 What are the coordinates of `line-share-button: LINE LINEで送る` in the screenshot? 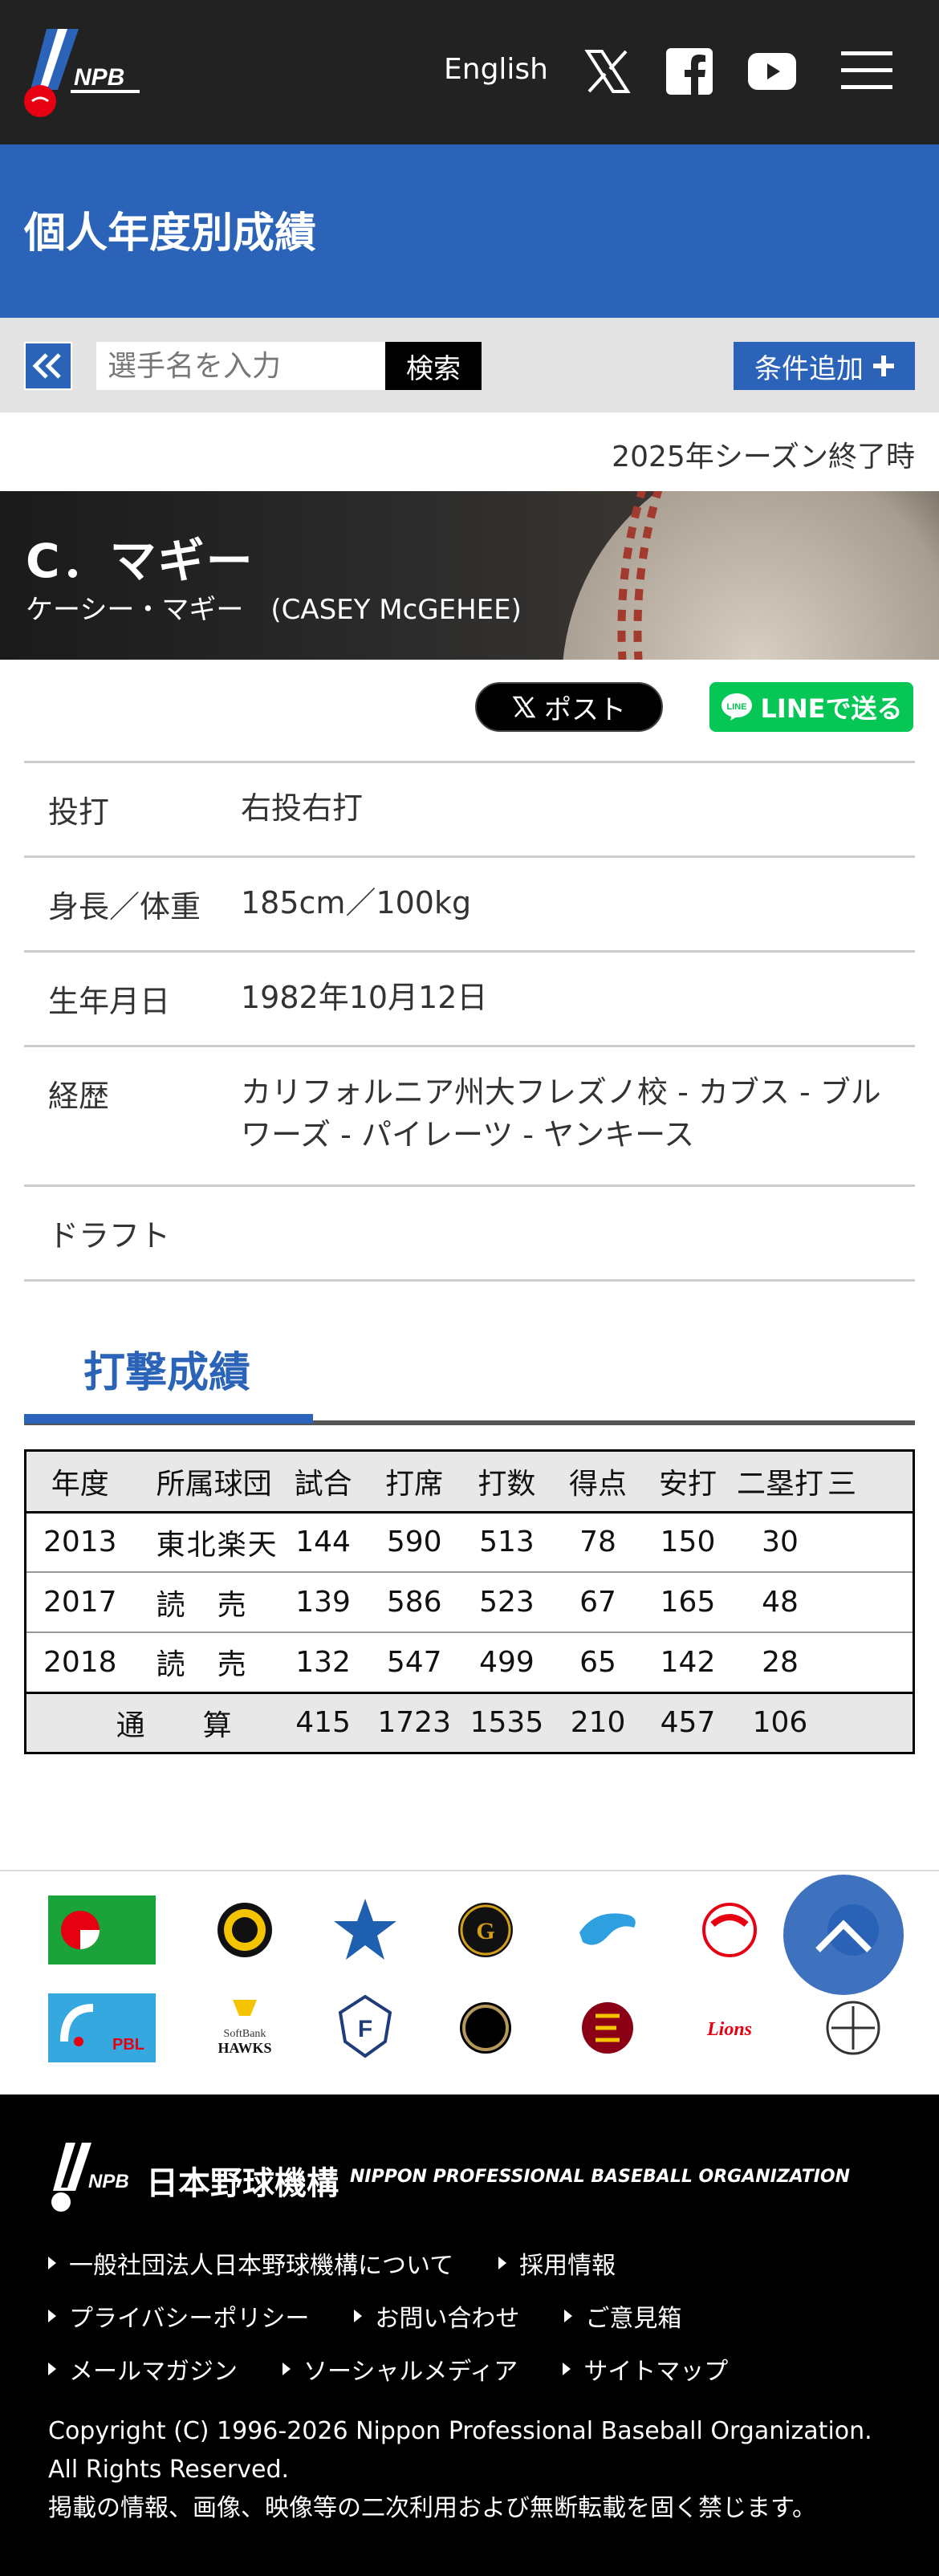 It's located at (811, 707).